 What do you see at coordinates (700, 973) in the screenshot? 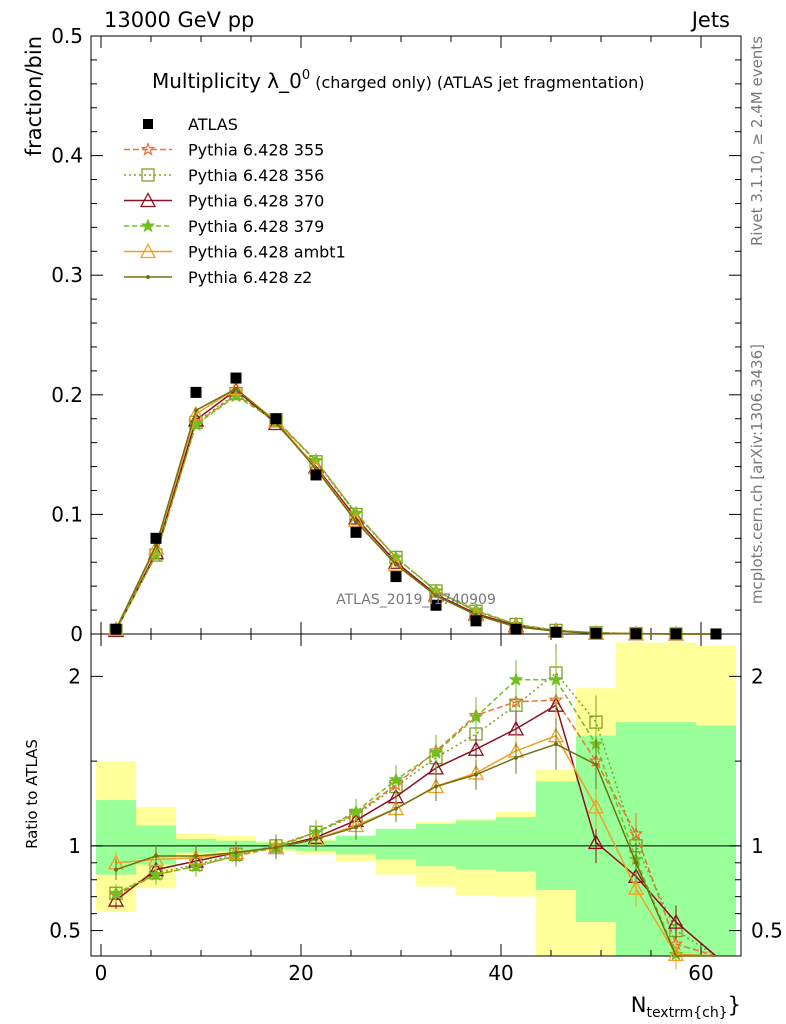
I see `x-tick-label: 60` at bounding box center [700, 973].